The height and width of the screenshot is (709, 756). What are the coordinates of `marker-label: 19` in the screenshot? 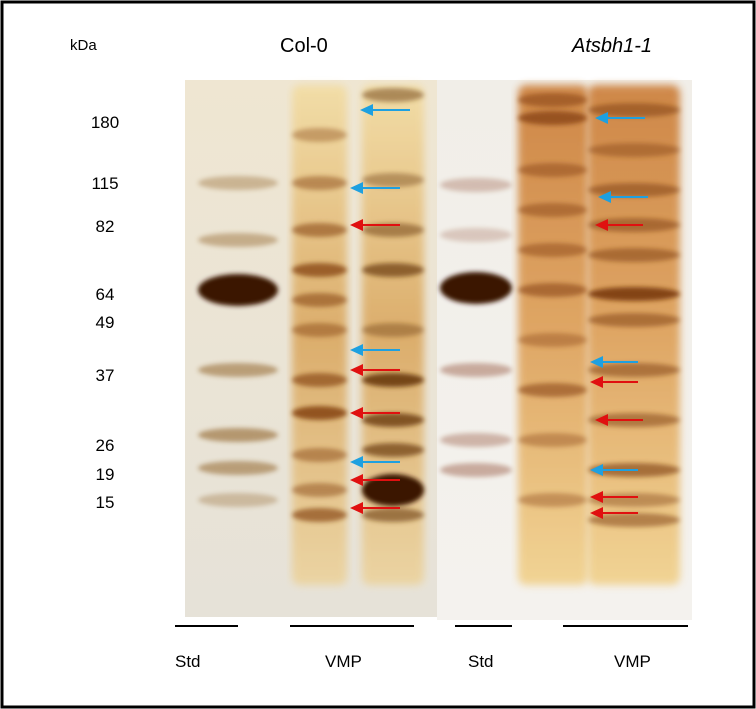 It's located at (105, 474).